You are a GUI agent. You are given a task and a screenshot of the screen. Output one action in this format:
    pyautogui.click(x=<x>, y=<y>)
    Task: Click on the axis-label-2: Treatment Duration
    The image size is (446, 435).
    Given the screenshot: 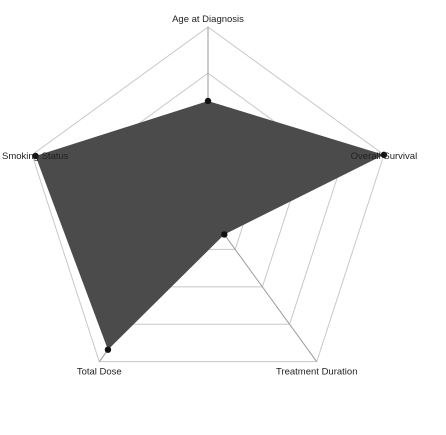 What is the action you would take?
    pyautogui.click(x=317, y=372)
    